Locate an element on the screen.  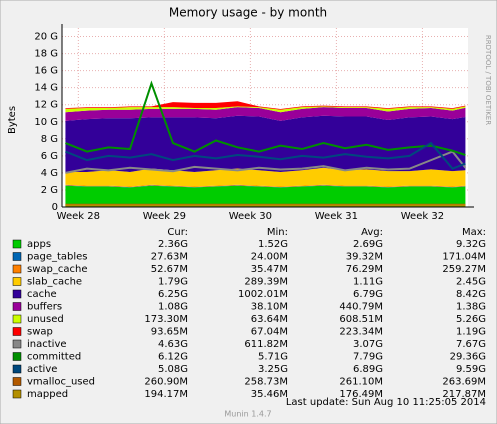
legend-min: 35.46M is located at coordinates (269, 394).